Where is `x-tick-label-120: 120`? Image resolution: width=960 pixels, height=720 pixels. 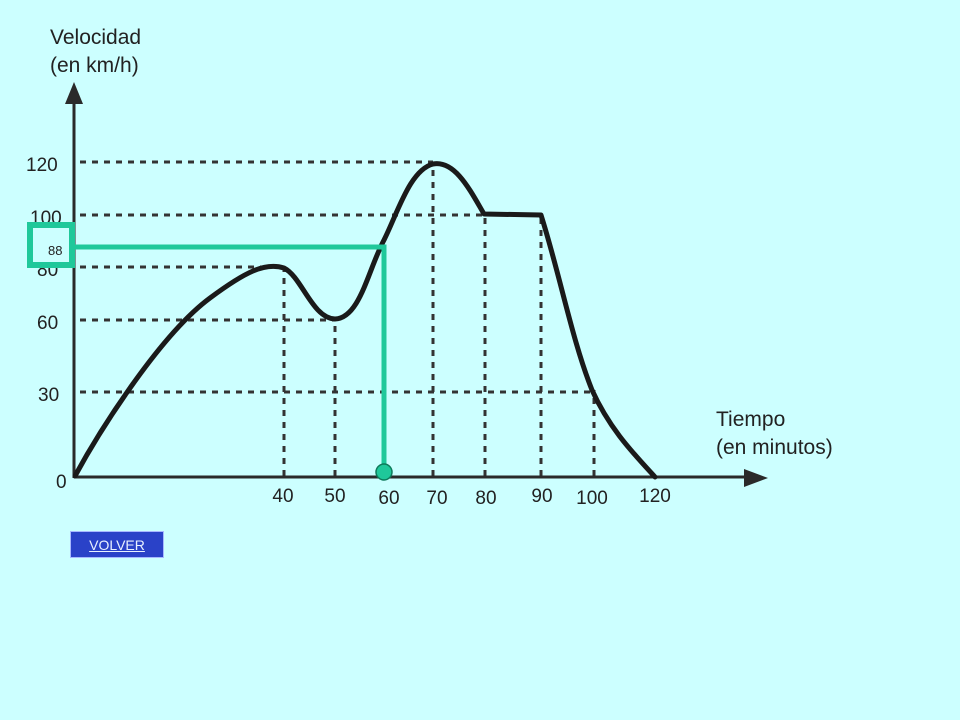
x-tick-label-120: 120 is located at coordinates (655, 496).